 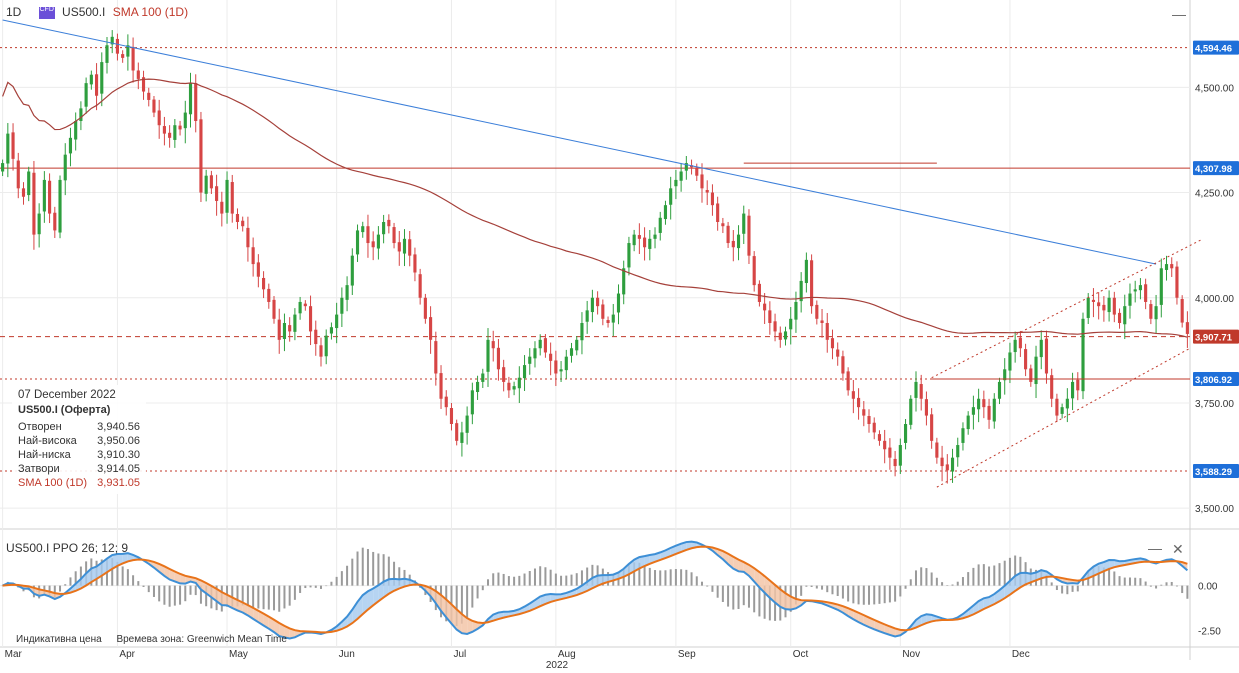 What do you see at coordinates (1214, 338) in the screenshot?
I see `price-level-label: 3,907.71` at bounding box center [1214, 338].